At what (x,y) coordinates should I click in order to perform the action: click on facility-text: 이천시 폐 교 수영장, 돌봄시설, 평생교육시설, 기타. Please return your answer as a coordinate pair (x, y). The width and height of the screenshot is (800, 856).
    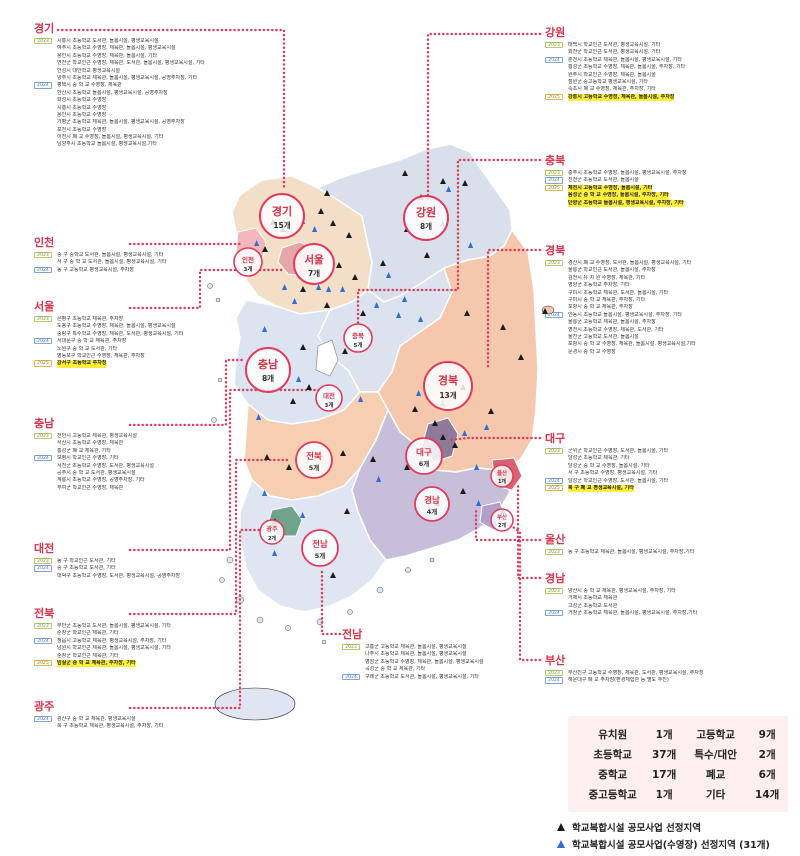
    Looking at the image, I should click on (110, 137).